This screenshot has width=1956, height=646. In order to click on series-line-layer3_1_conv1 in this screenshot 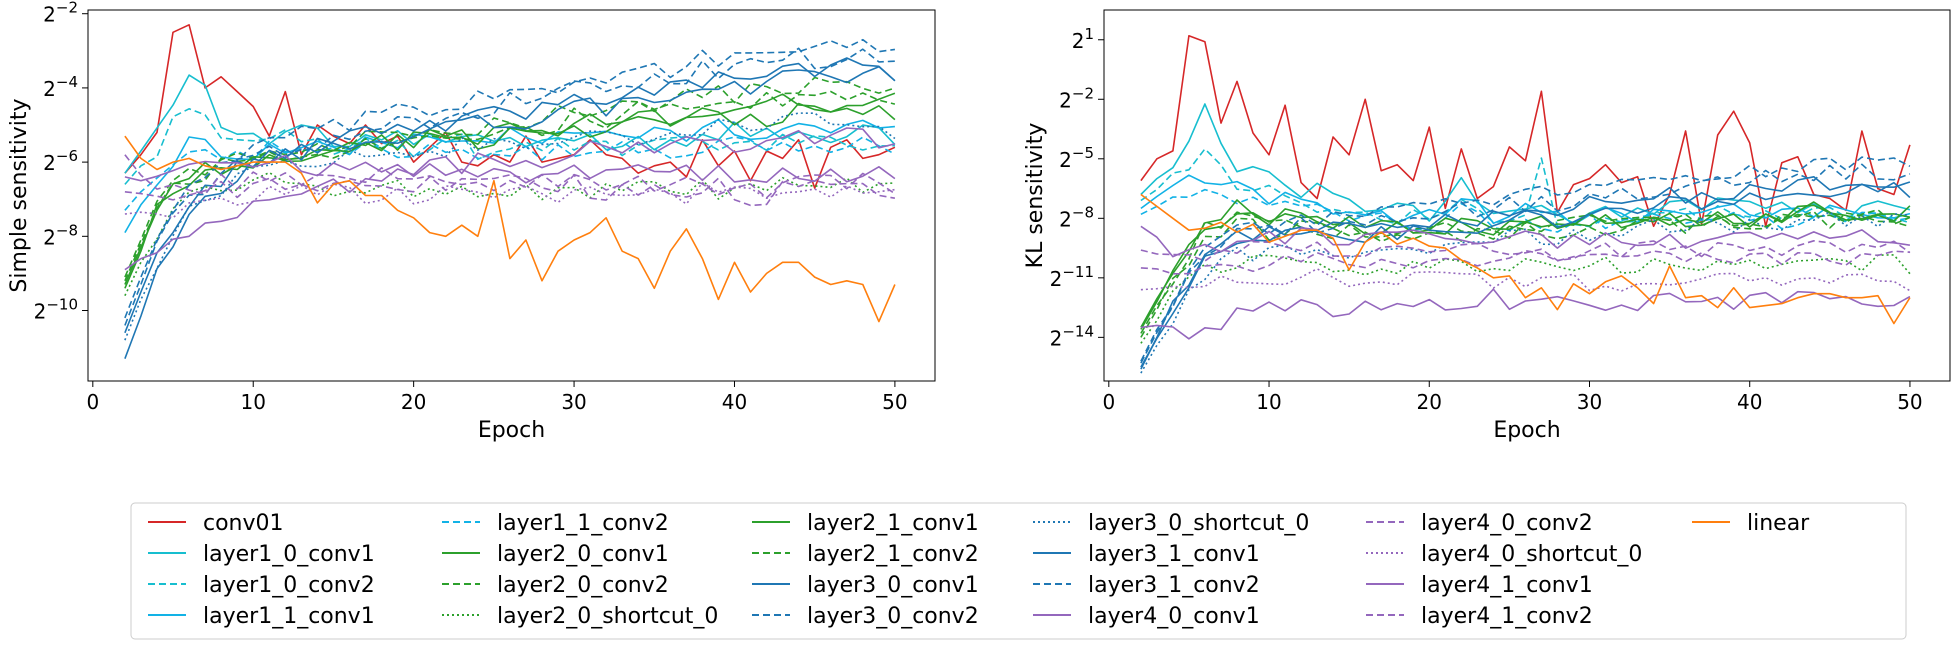, I will do `click(1525, 273)`.